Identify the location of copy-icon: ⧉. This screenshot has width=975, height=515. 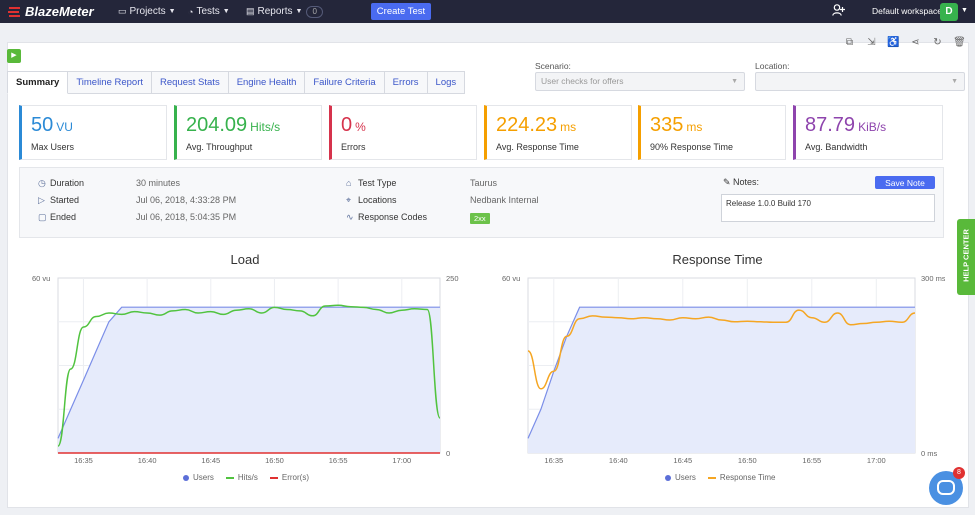
(849, 42).